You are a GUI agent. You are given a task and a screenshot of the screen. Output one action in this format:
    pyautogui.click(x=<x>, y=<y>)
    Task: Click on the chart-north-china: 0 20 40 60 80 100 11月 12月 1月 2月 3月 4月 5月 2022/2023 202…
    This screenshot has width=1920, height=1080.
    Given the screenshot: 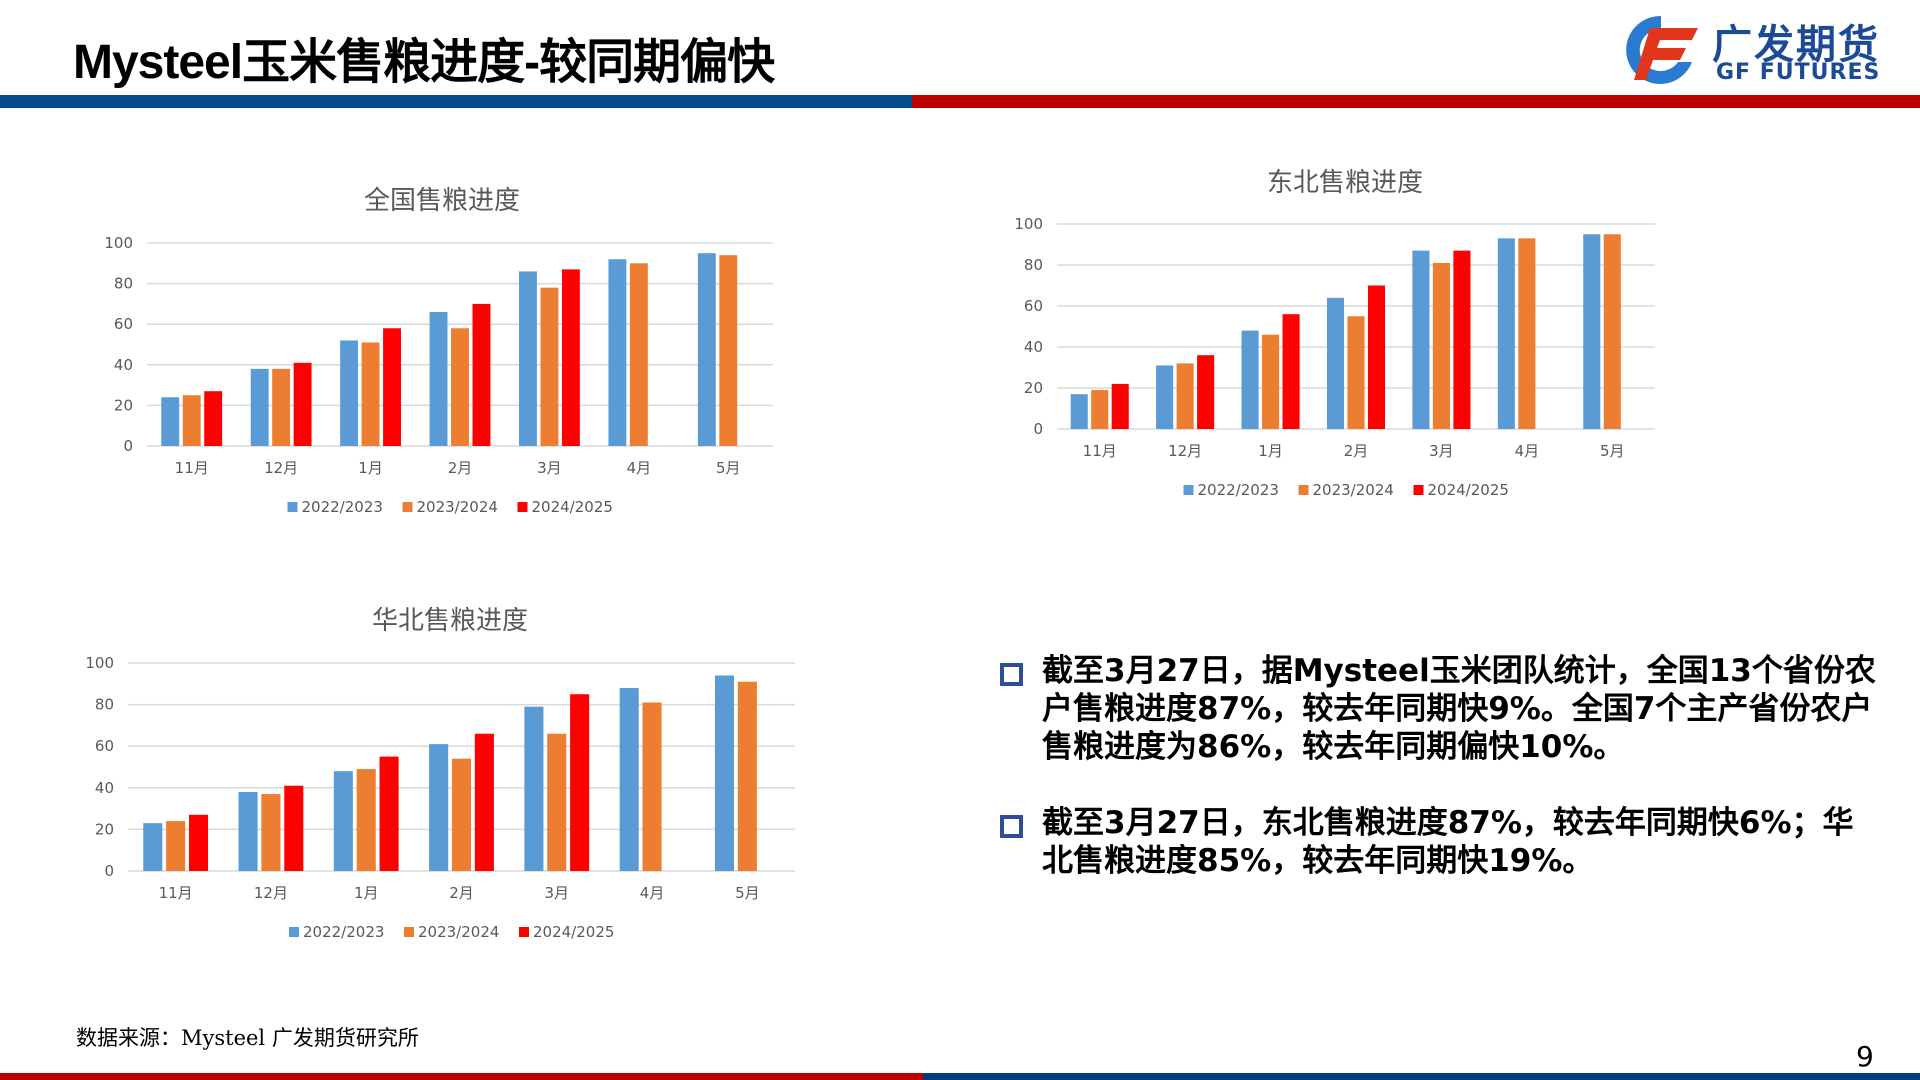 What is the action you would take?
    pyautogui.click(x=450, y=800)
    